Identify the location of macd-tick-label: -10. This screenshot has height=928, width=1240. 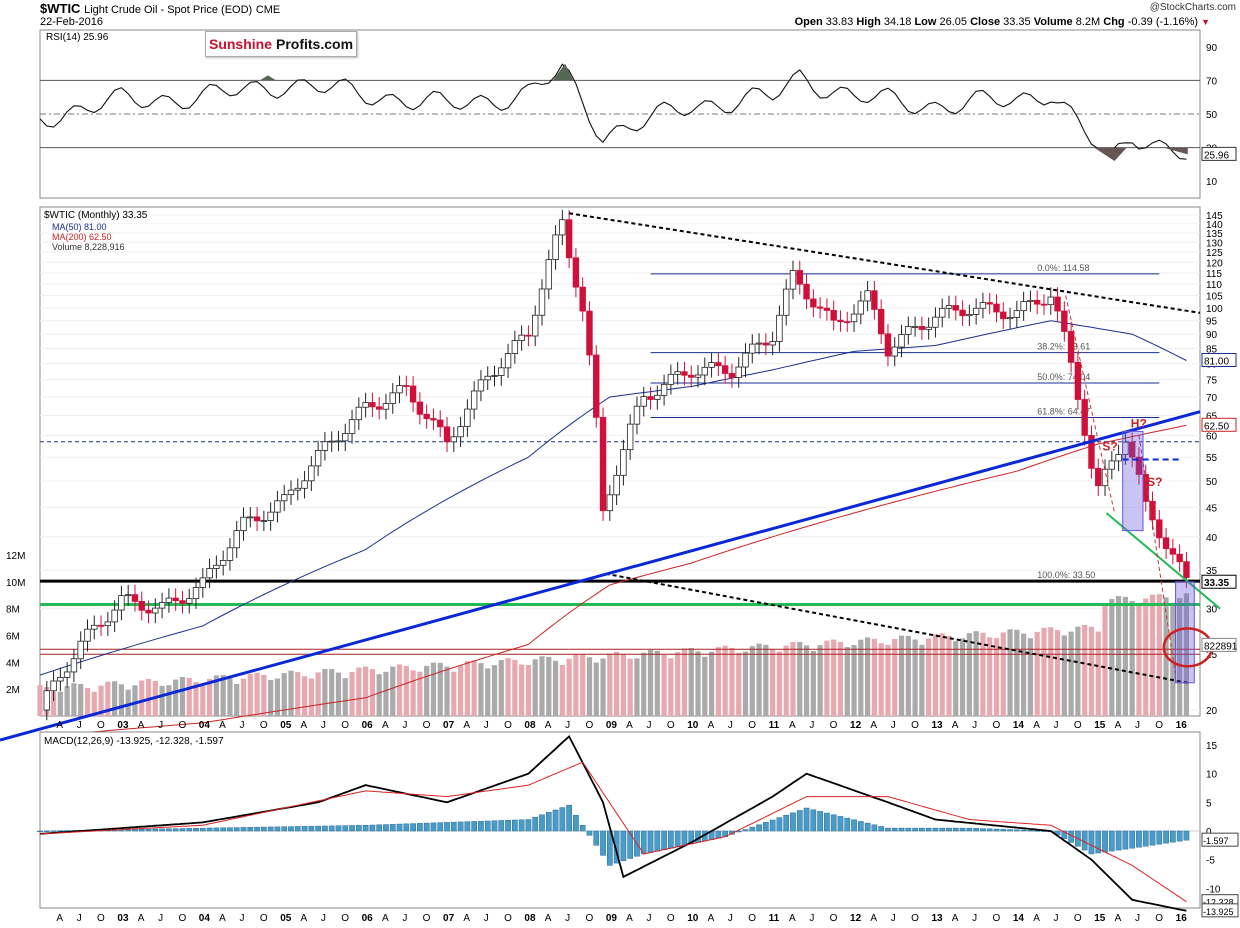
(1213, 889).